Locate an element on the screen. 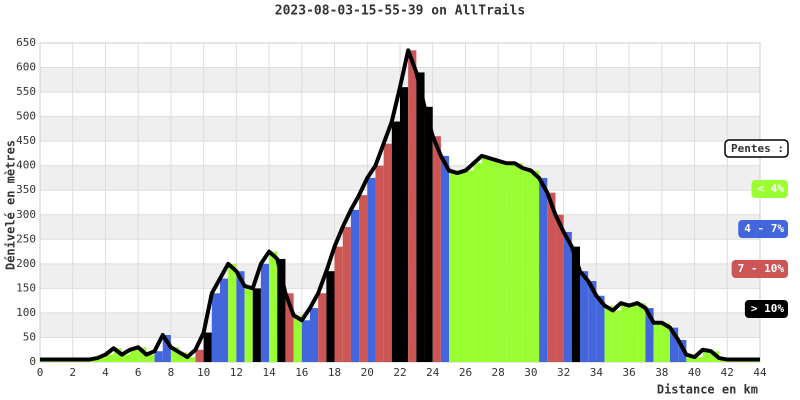 This screenshot has width=800, height=400. x-tick-label: 28 is located at coordinates (498, 372).